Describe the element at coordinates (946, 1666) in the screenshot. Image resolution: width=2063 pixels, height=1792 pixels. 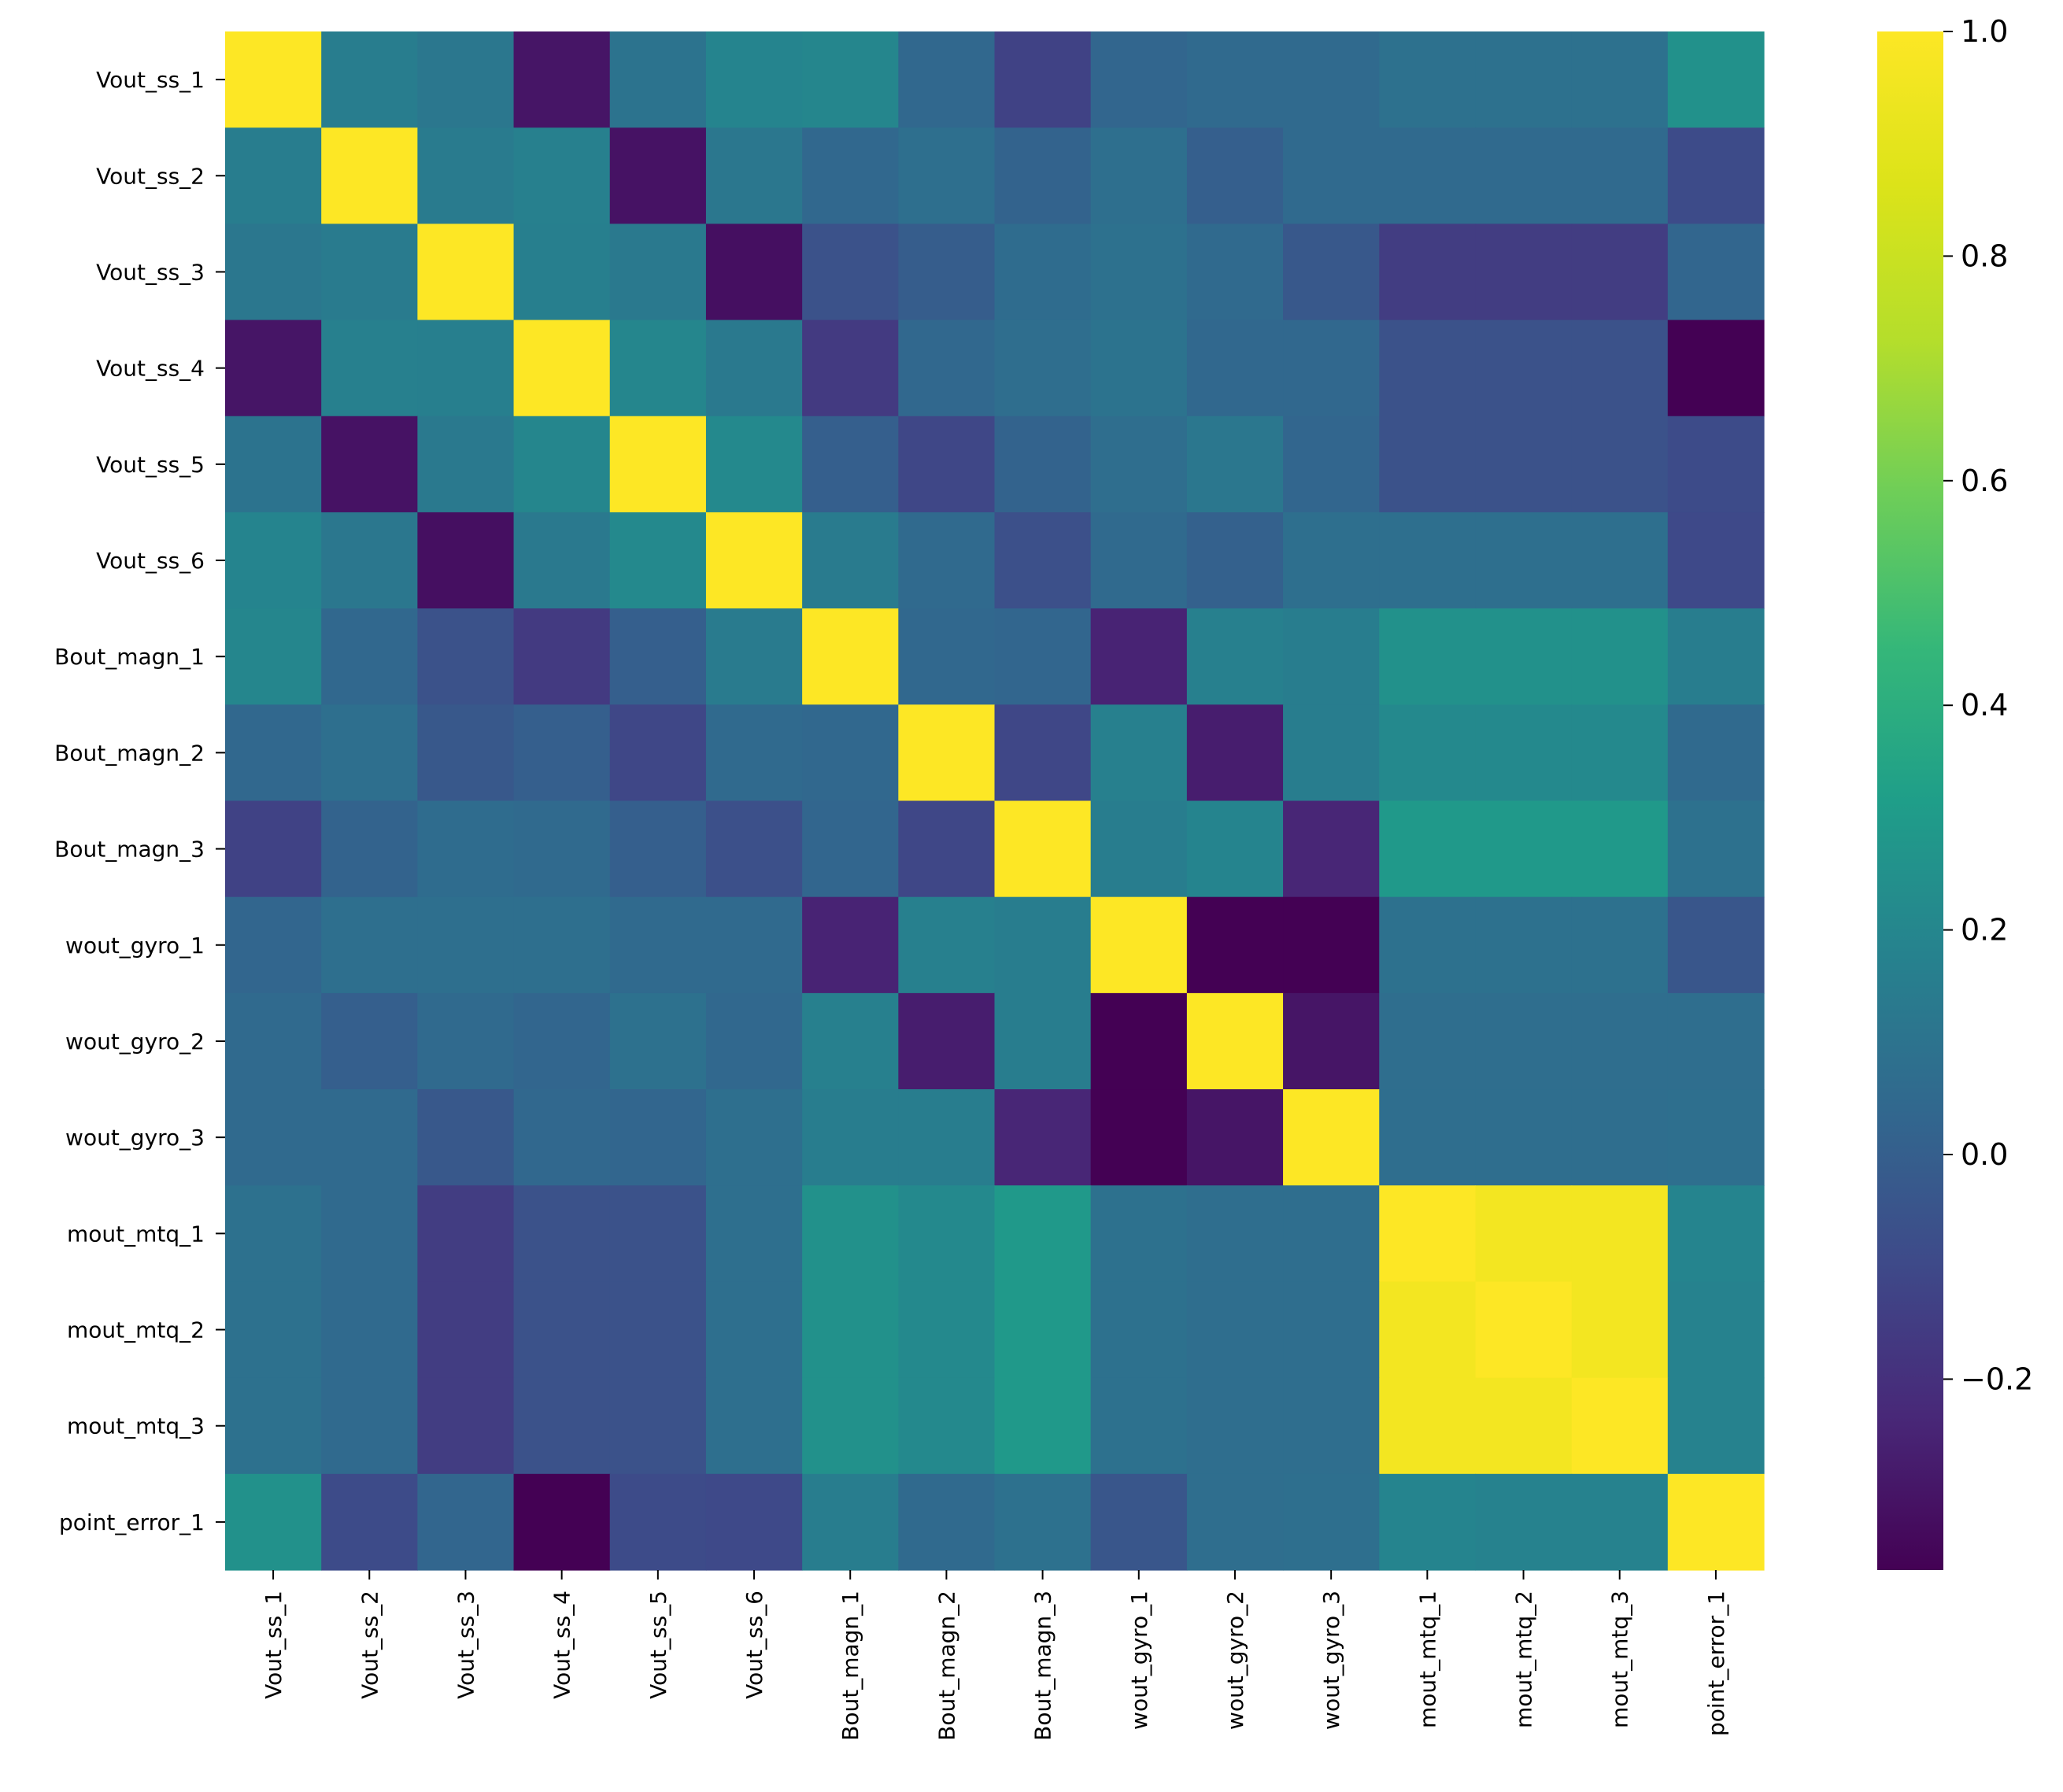
I see `x-tick-label: Bout_magn_2` at that location.